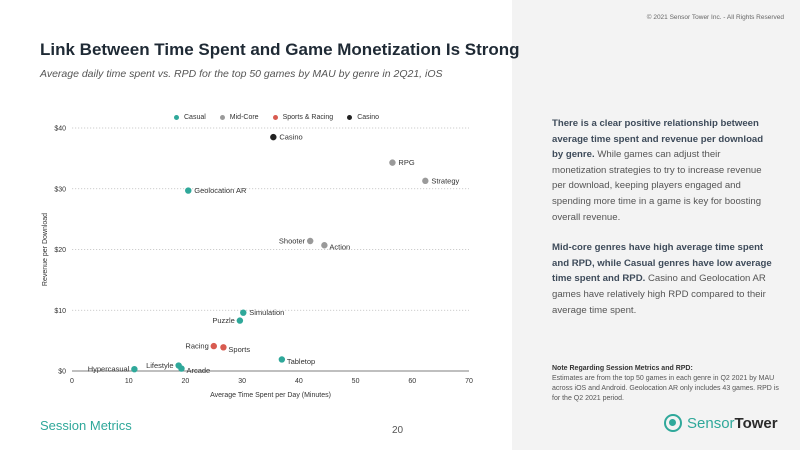  I want to click on sensor-tower-logo: SensorTower, so click(721, 423).